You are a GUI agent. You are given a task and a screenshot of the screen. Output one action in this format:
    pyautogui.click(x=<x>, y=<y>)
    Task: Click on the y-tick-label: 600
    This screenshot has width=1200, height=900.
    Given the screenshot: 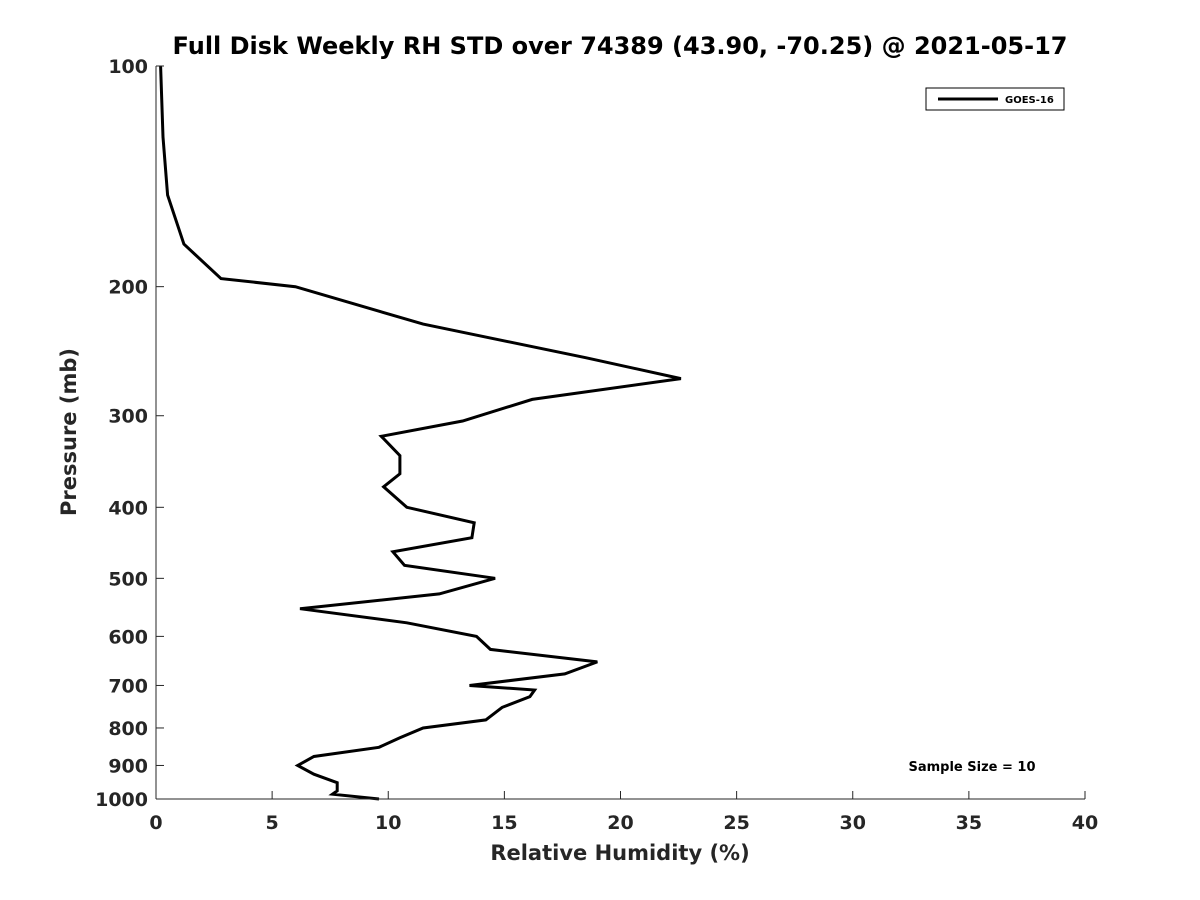 What is the action you would take?
    pyautogui.click(x=128, y=637)
    